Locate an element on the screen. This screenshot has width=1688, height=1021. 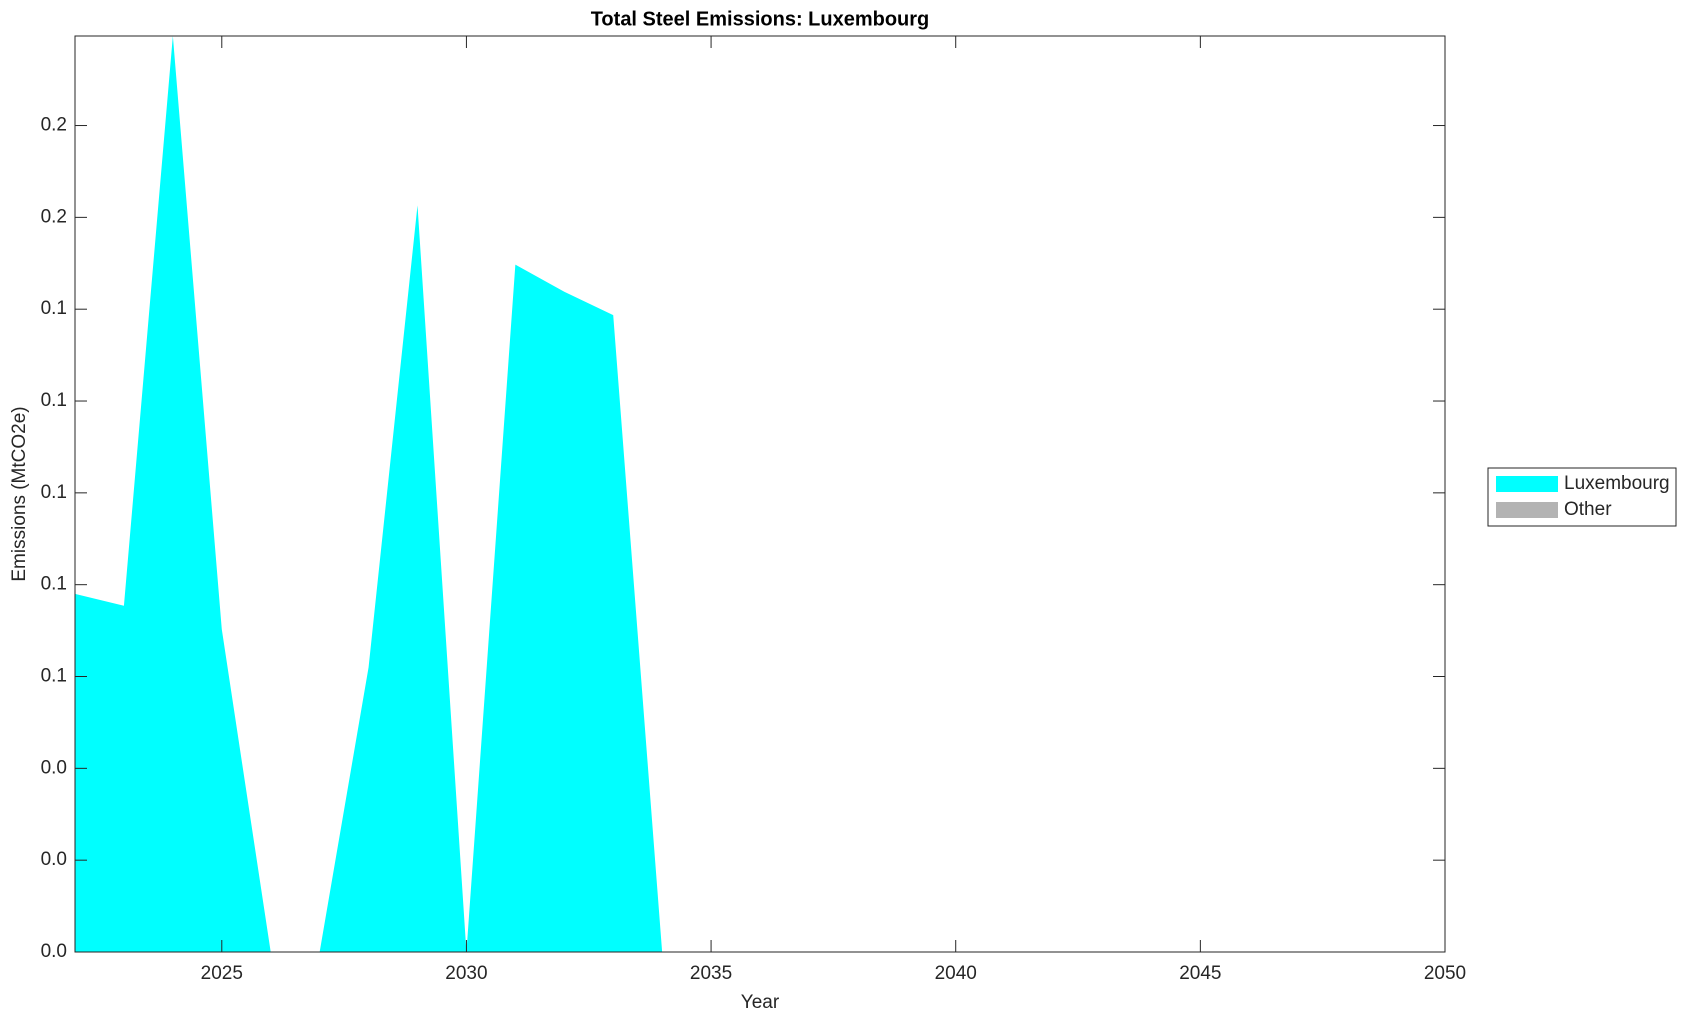
chart-title: Total Steel Emissions: Luxembourg is located at coordinates (760, 19).